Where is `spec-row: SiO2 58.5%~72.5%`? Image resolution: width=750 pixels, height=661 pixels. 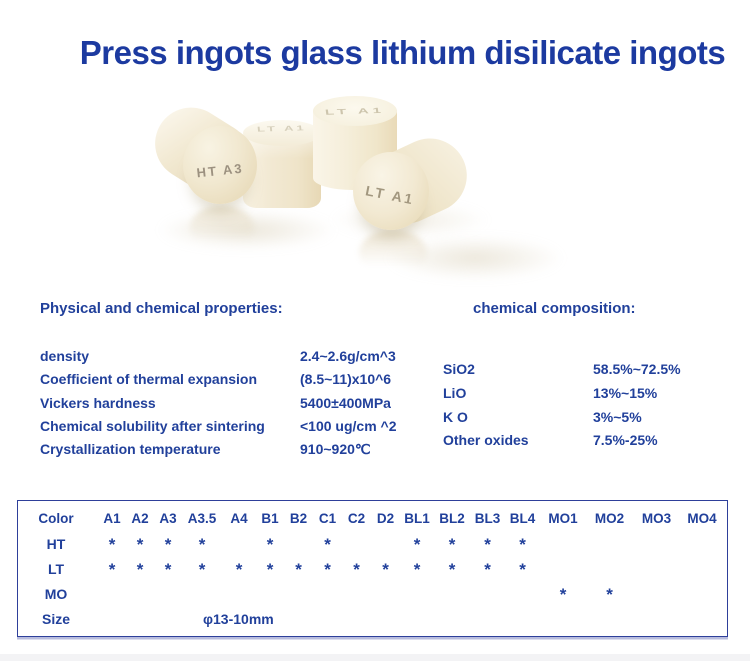
spec-row: SiO2 58.5%~72.5% is located at coordinates (593, 370).